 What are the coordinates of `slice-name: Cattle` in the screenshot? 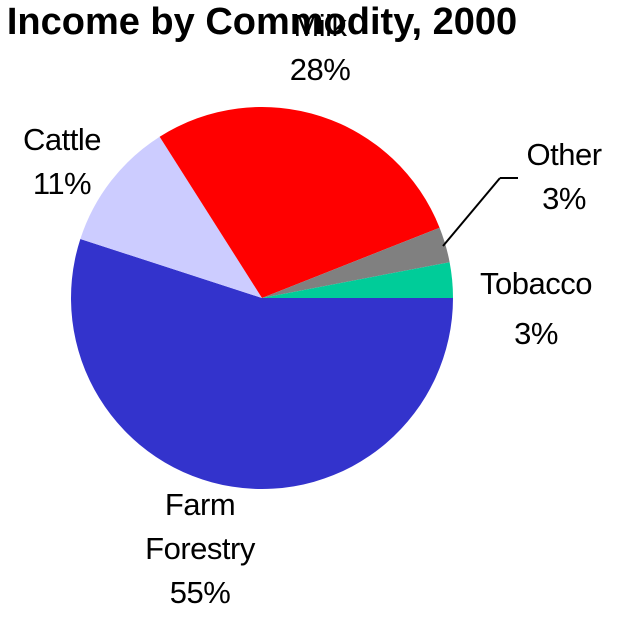 It's located at (62, 139).